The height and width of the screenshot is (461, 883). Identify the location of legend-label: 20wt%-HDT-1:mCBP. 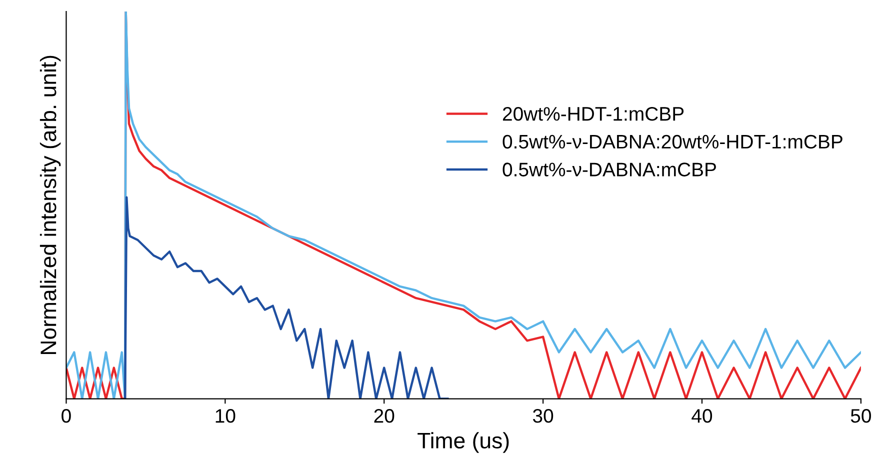
(593, 113).